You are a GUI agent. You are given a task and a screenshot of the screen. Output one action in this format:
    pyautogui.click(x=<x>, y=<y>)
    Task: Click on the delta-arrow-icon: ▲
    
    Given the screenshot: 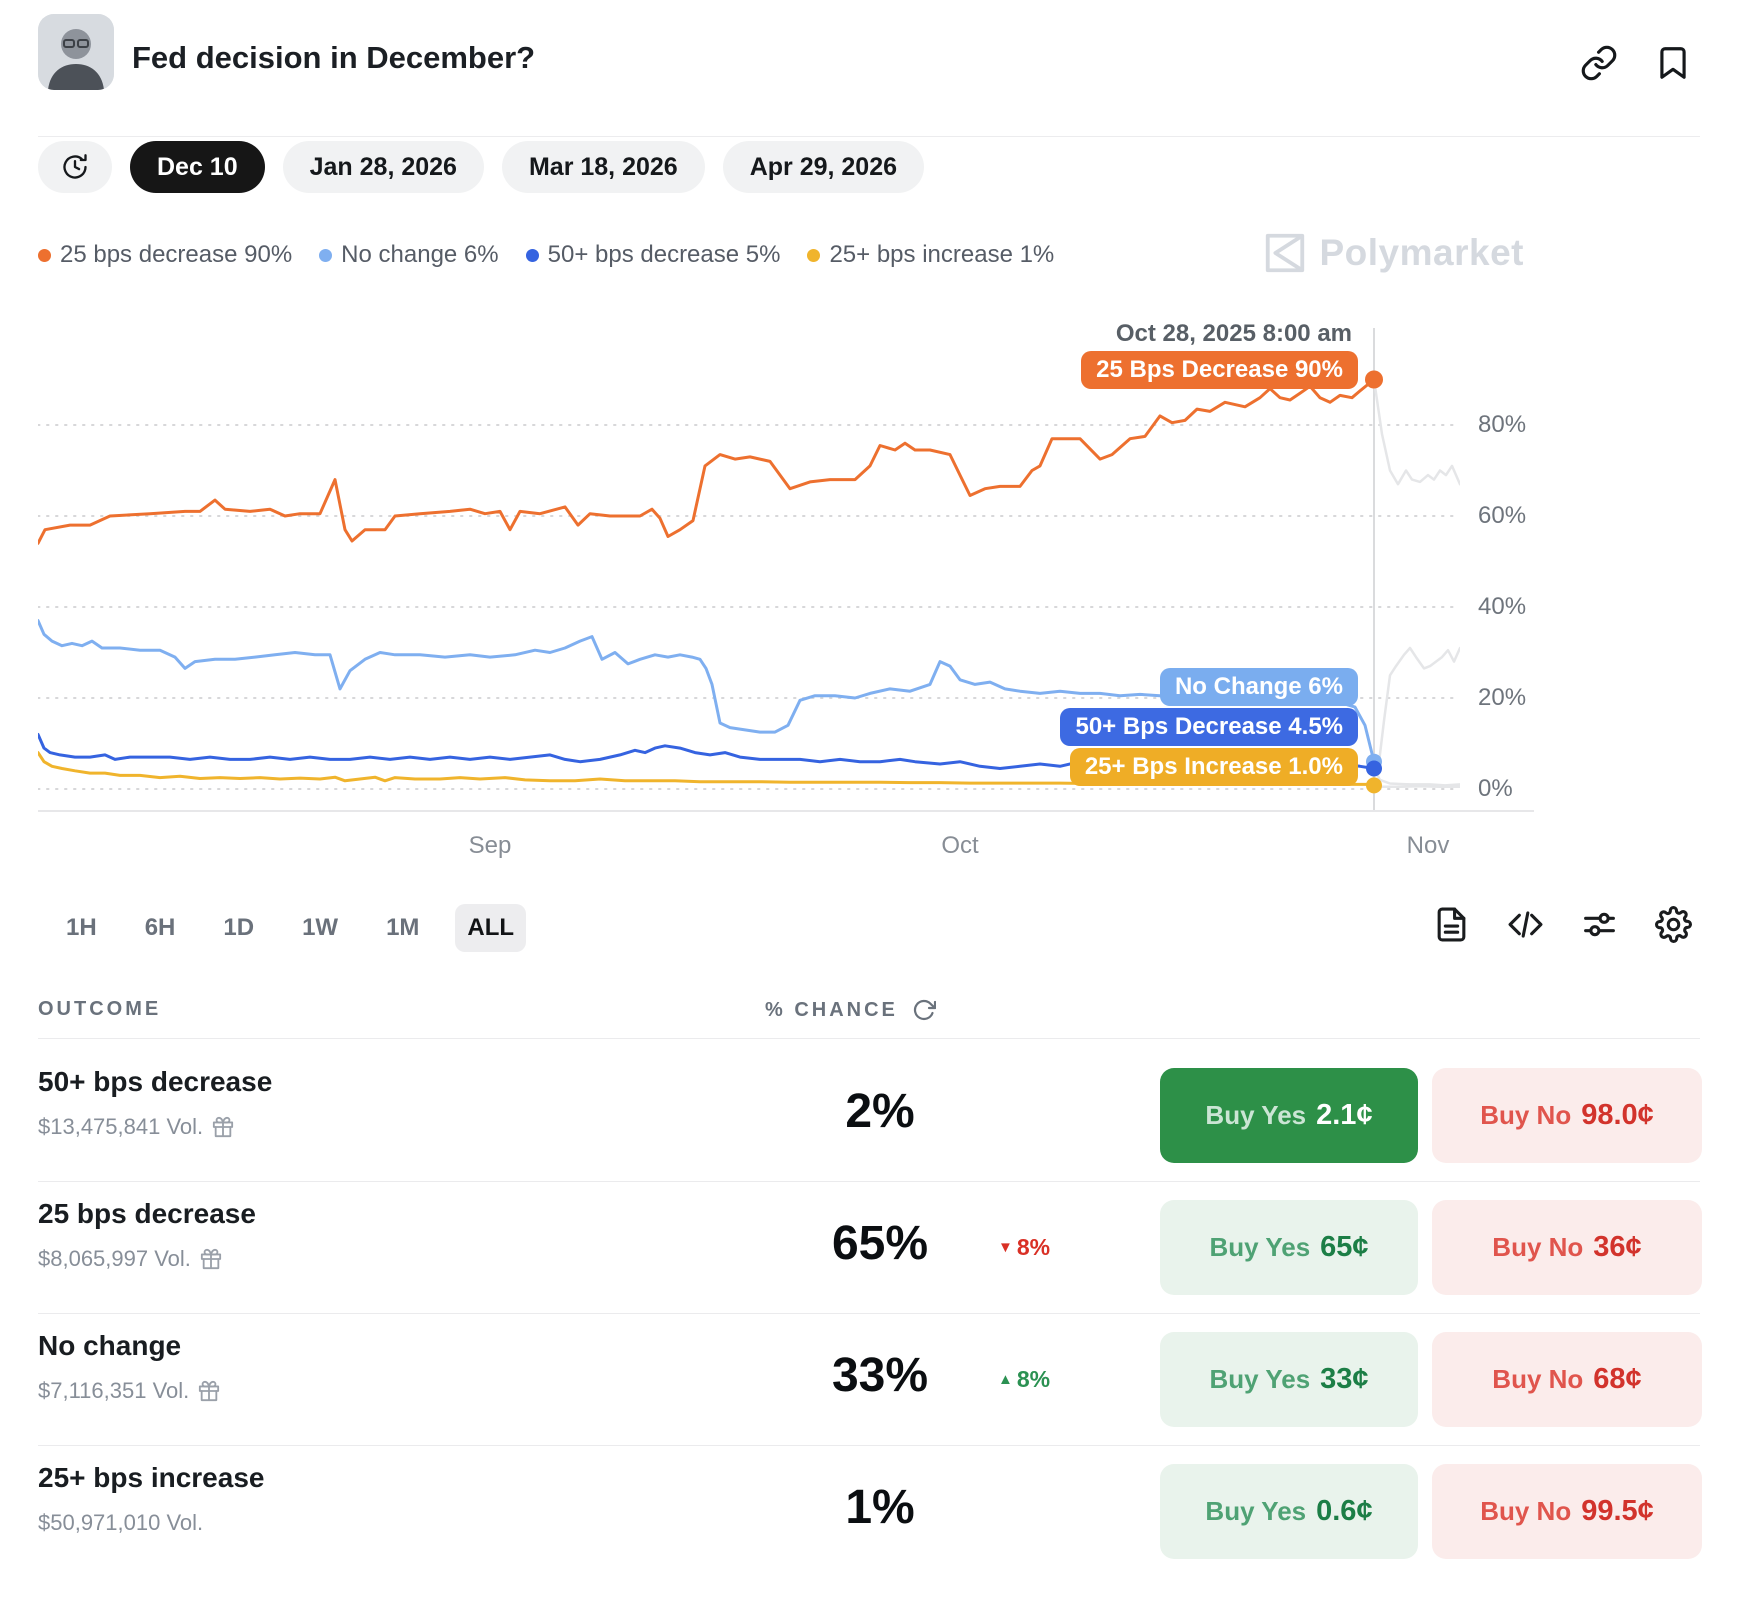 What is the action you would take?
    pyautogui.click(x=1005, y=1379)
    